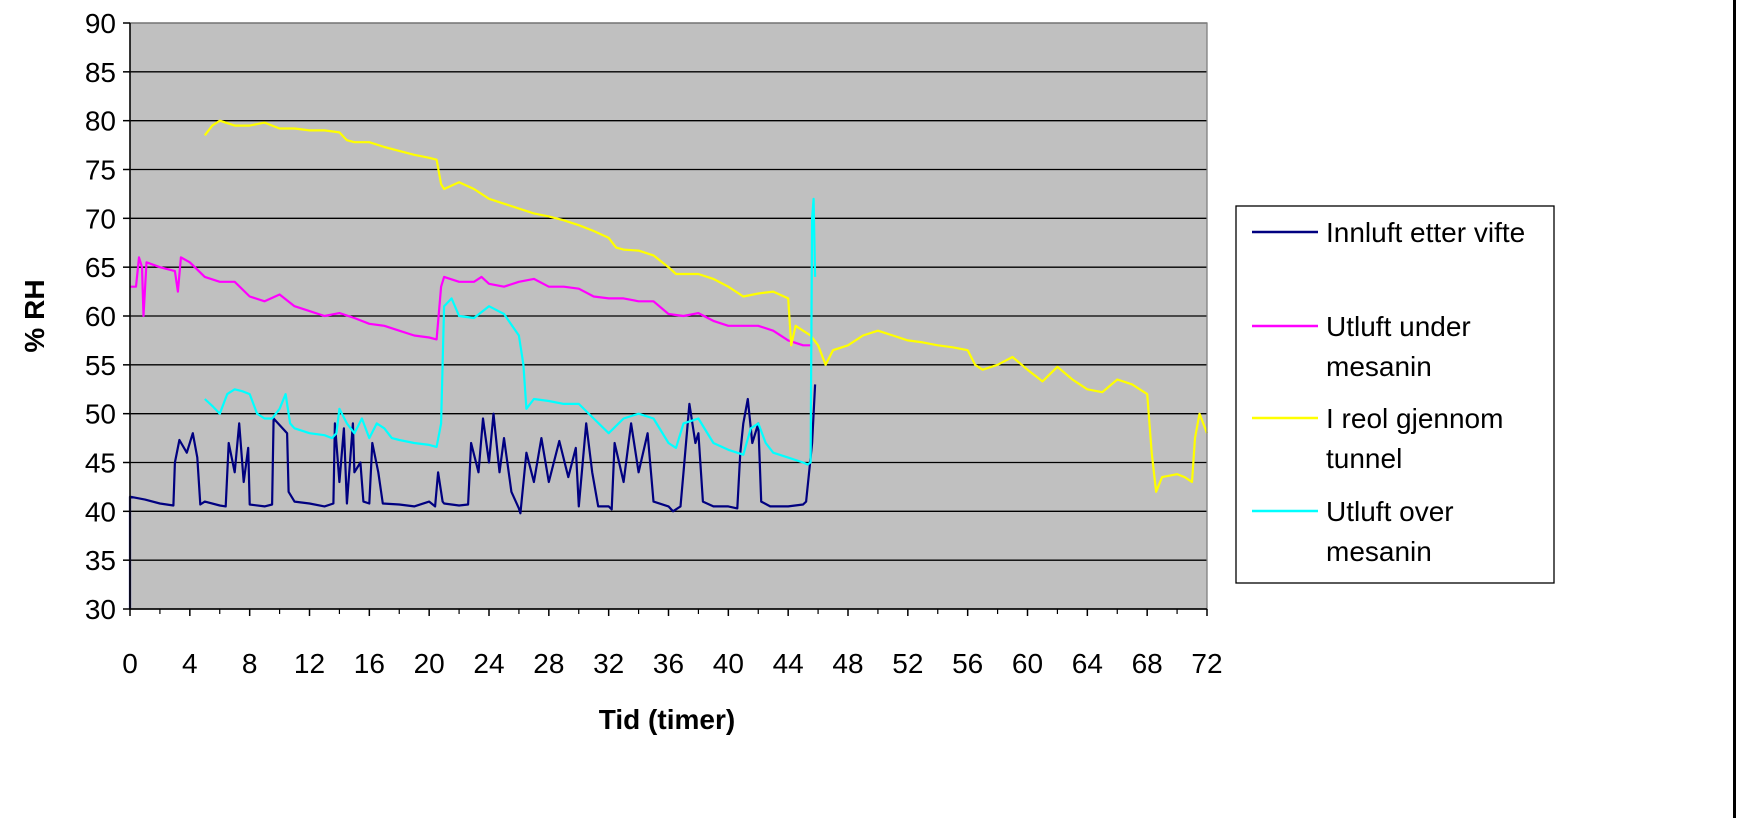 The image size is (1743, 818). I want to click on x-tick-label: 72, so click(1206, 663).